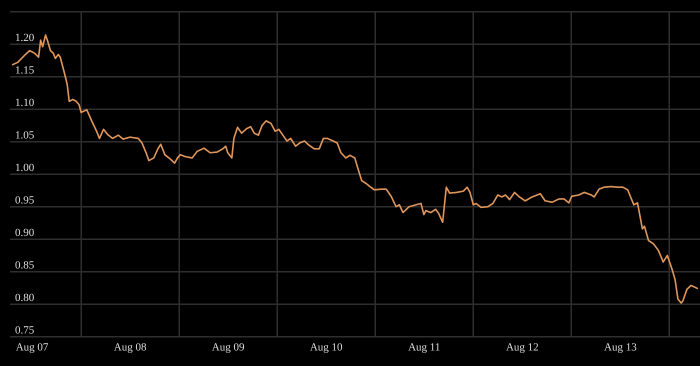 The height and width of the screenshot is (366, 700). I want to click on y-tick-label: 1.05, so click(25, 136).